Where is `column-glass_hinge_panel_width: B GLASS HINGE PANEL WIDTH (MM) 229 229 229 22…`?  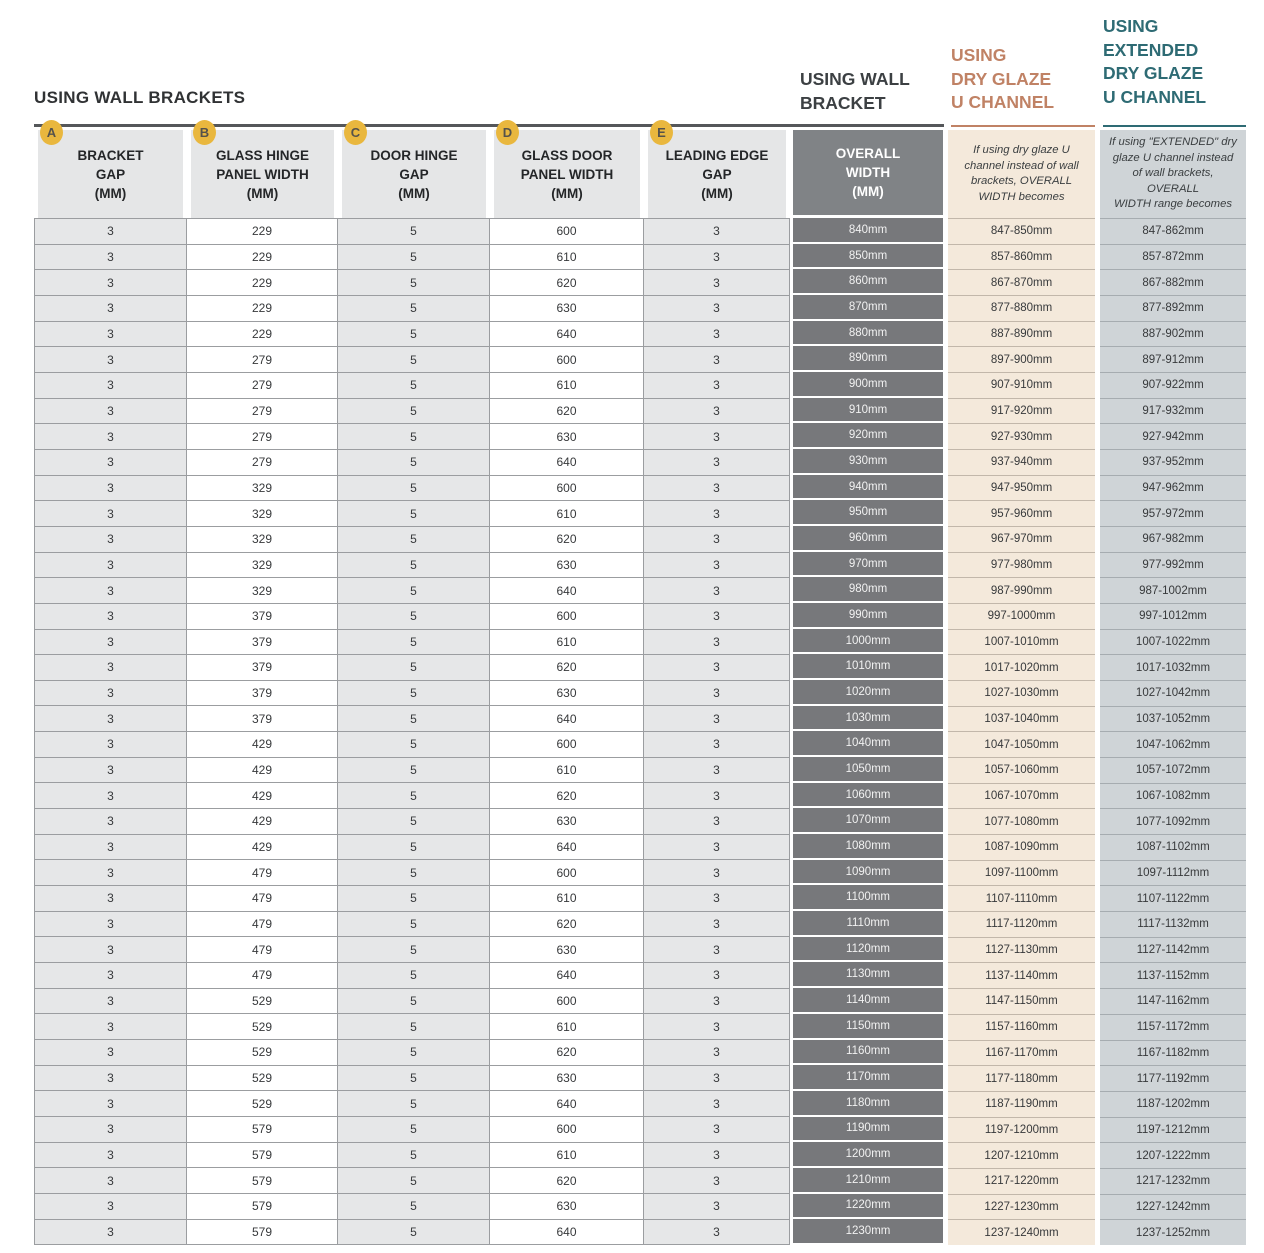 column-glass_hinge_panel_width: B GLASS HINGE PANEL WIDTH (MM) 229 229 229 22… is located at coordinates (262, 683).